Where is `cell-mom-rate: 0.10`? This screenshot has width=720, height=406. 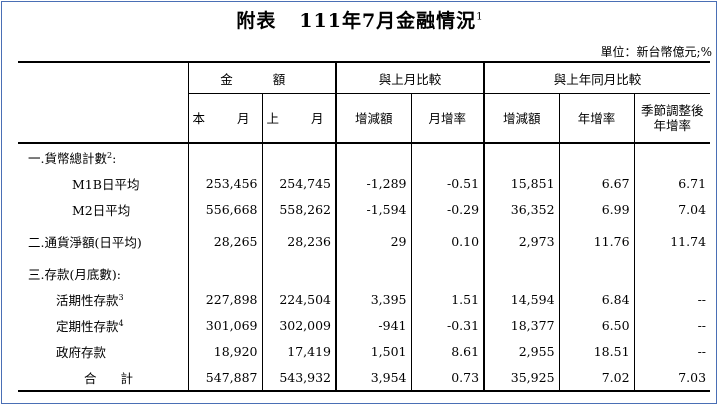
cell-mom-rate: 0.10 is located at coordinates (447, 241).